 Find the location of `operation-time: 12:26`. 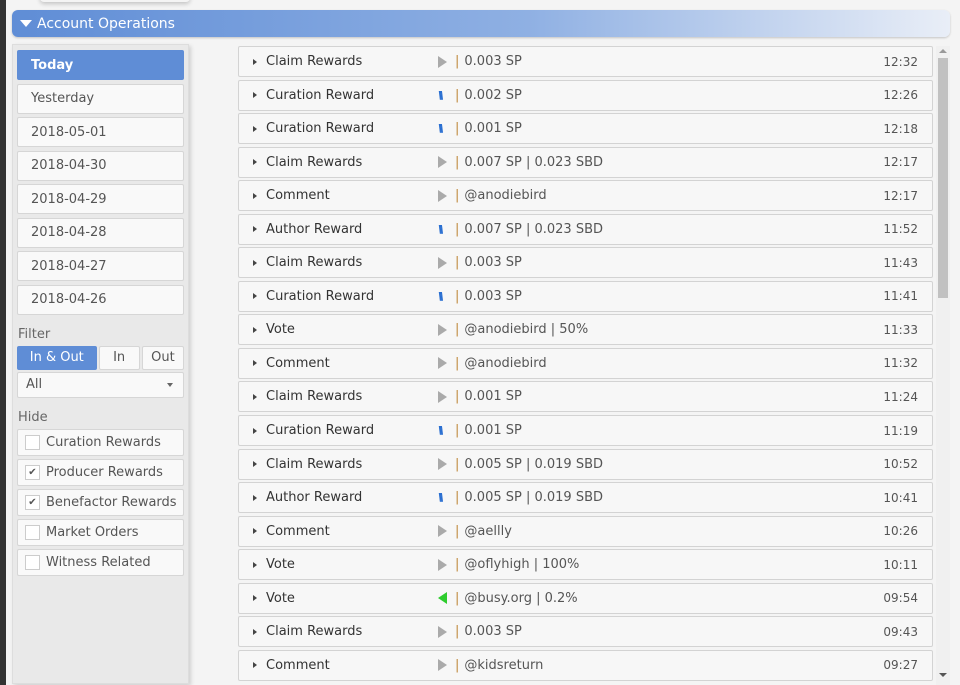

operation-time: 12:26 is located at coordinates (900, 95).